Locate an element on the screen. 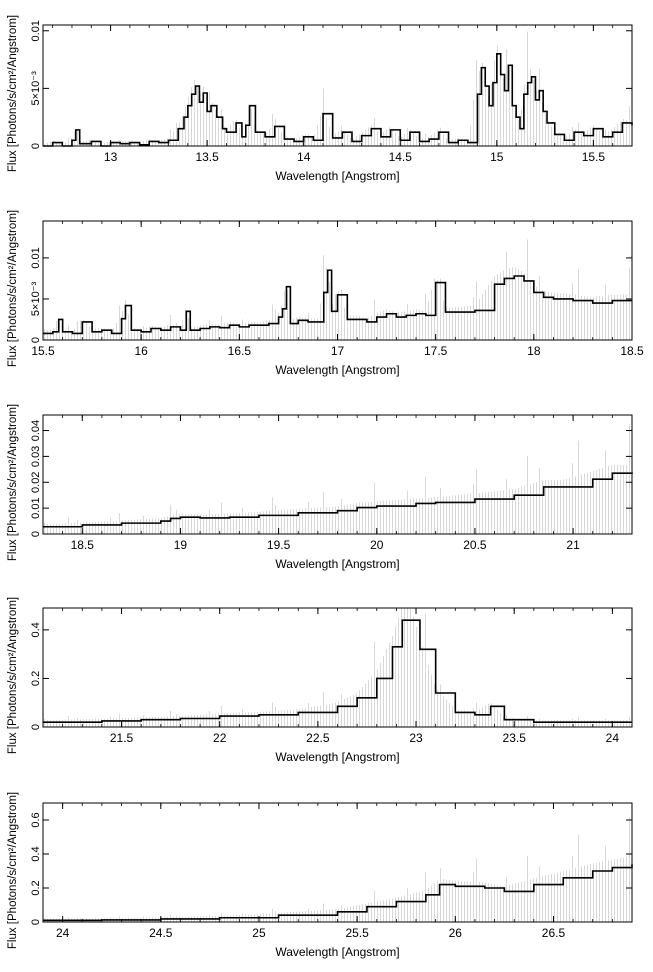 The width and height of the screenshot is (653, 972). y-tick-label: 0.03 is located at coordinates (36, 456).